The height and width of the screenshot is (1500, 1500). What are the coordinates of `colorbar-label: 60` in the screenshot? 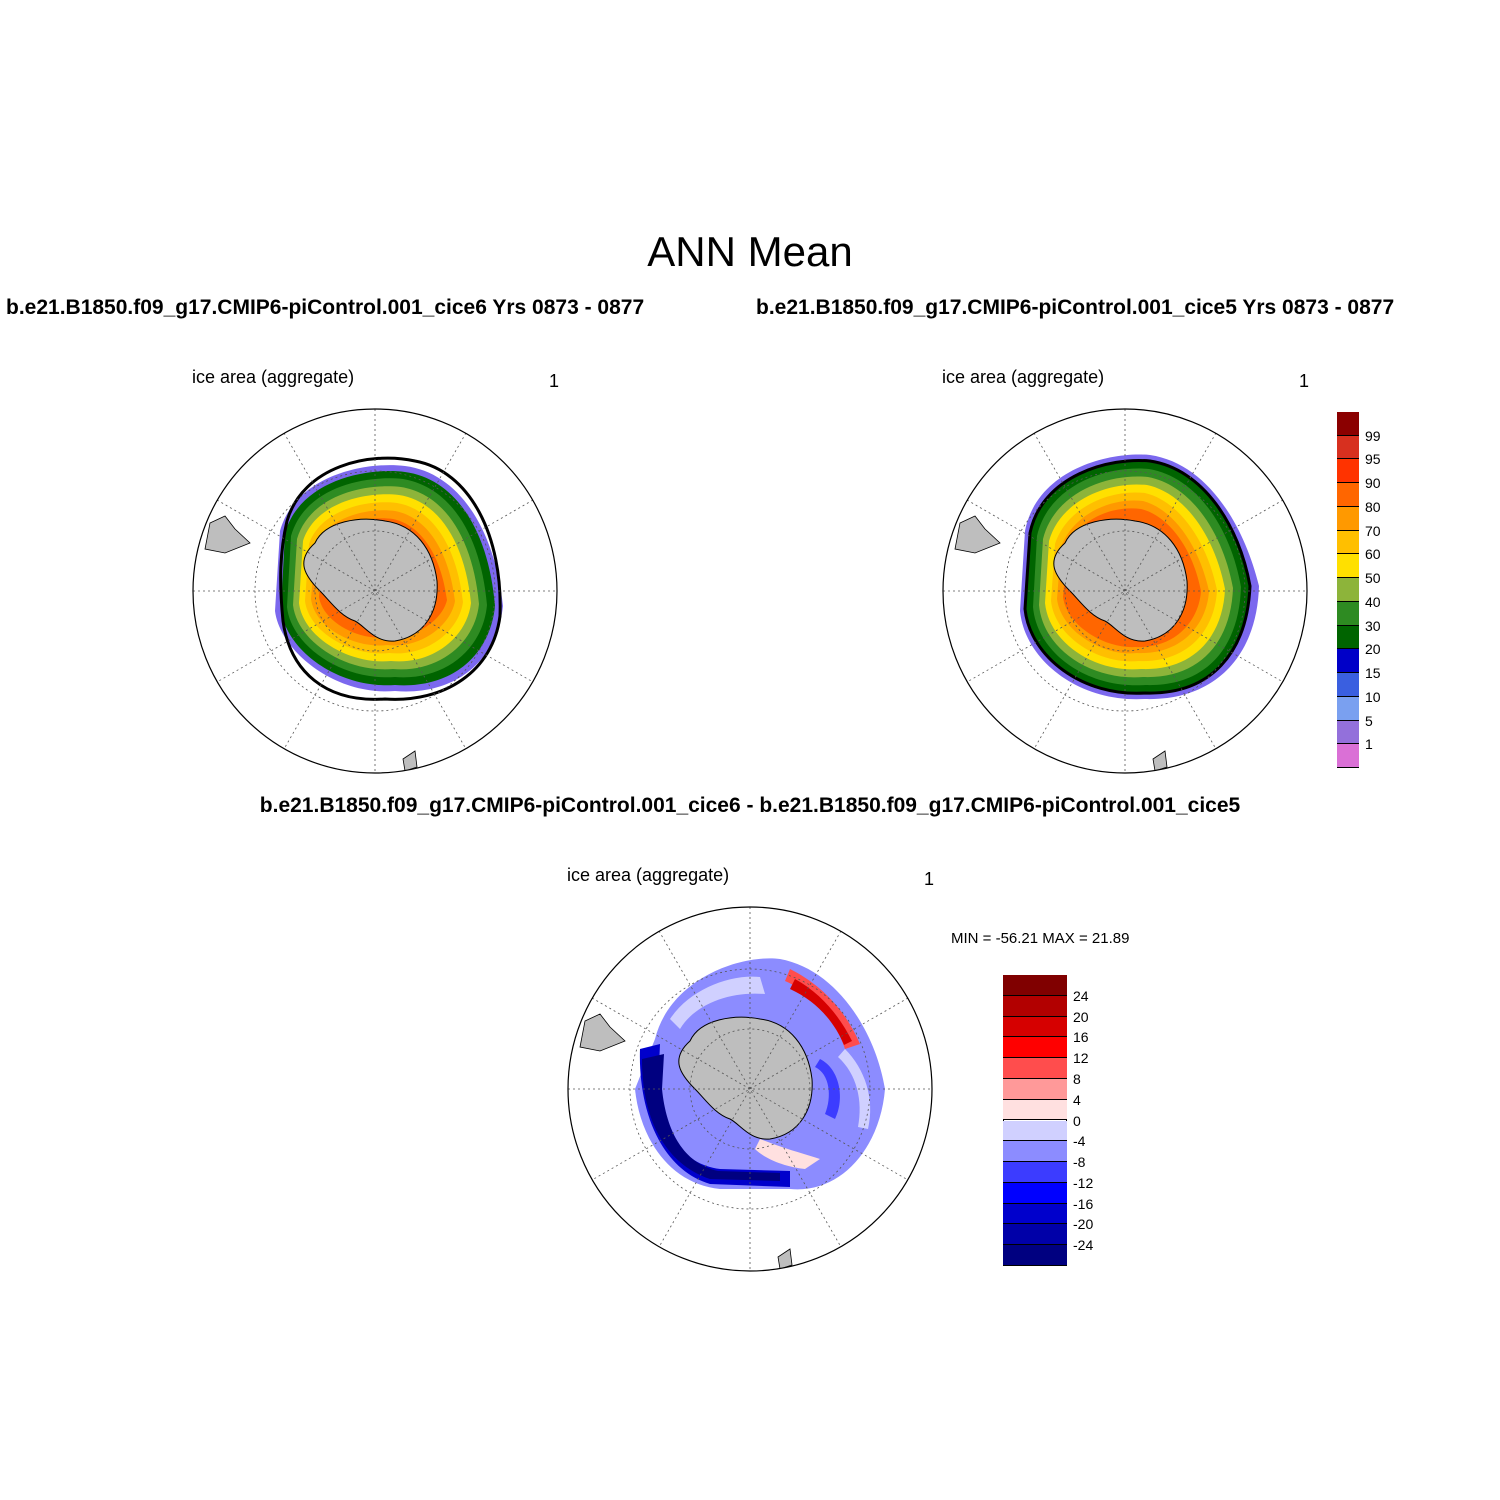 It's located at (1373, 554).